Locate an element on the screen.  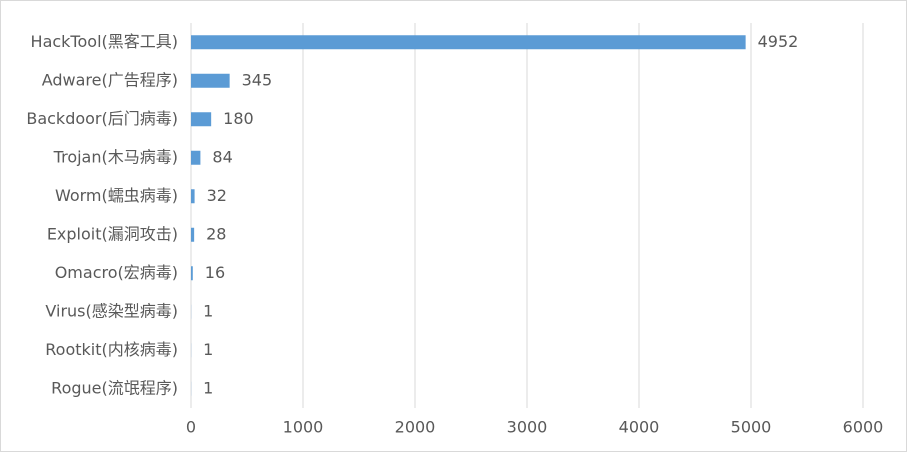
y-tick-label: Backdoor(后门病毒) is located at coordinates (102, 118).